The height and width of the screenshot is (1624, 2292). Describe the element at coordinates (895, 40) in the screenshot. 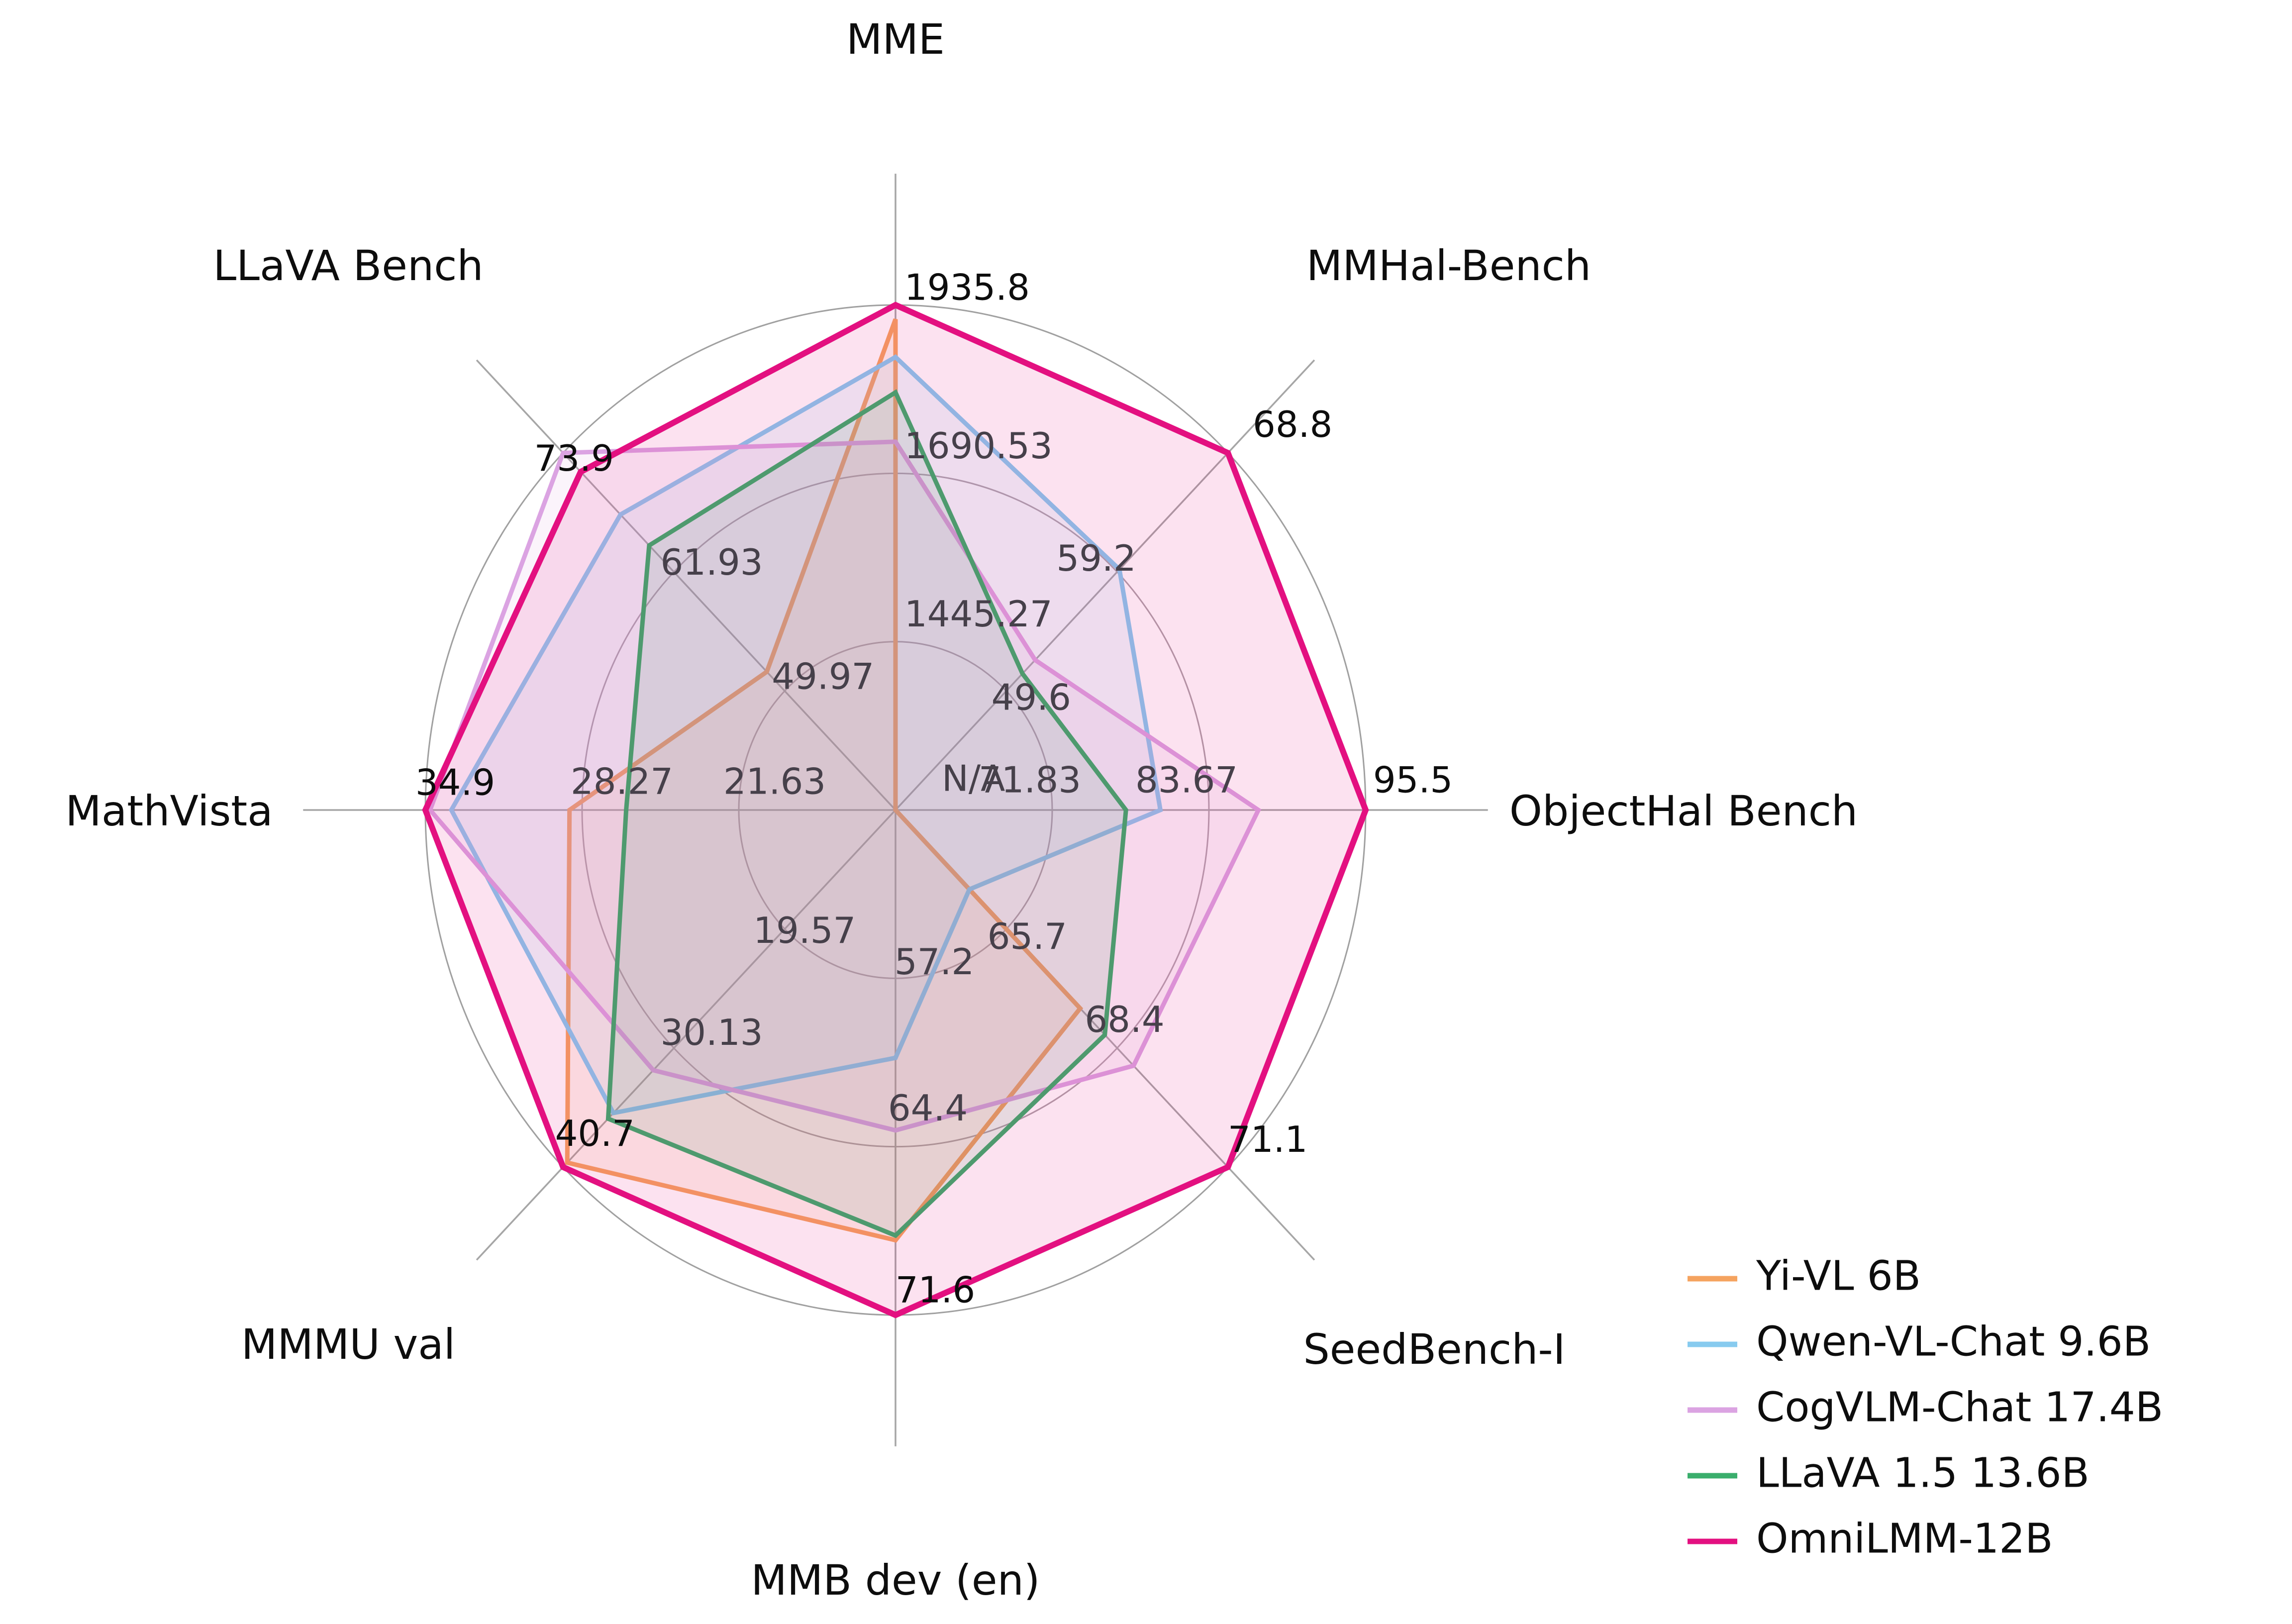

I see `axis-title: MME` at that location.